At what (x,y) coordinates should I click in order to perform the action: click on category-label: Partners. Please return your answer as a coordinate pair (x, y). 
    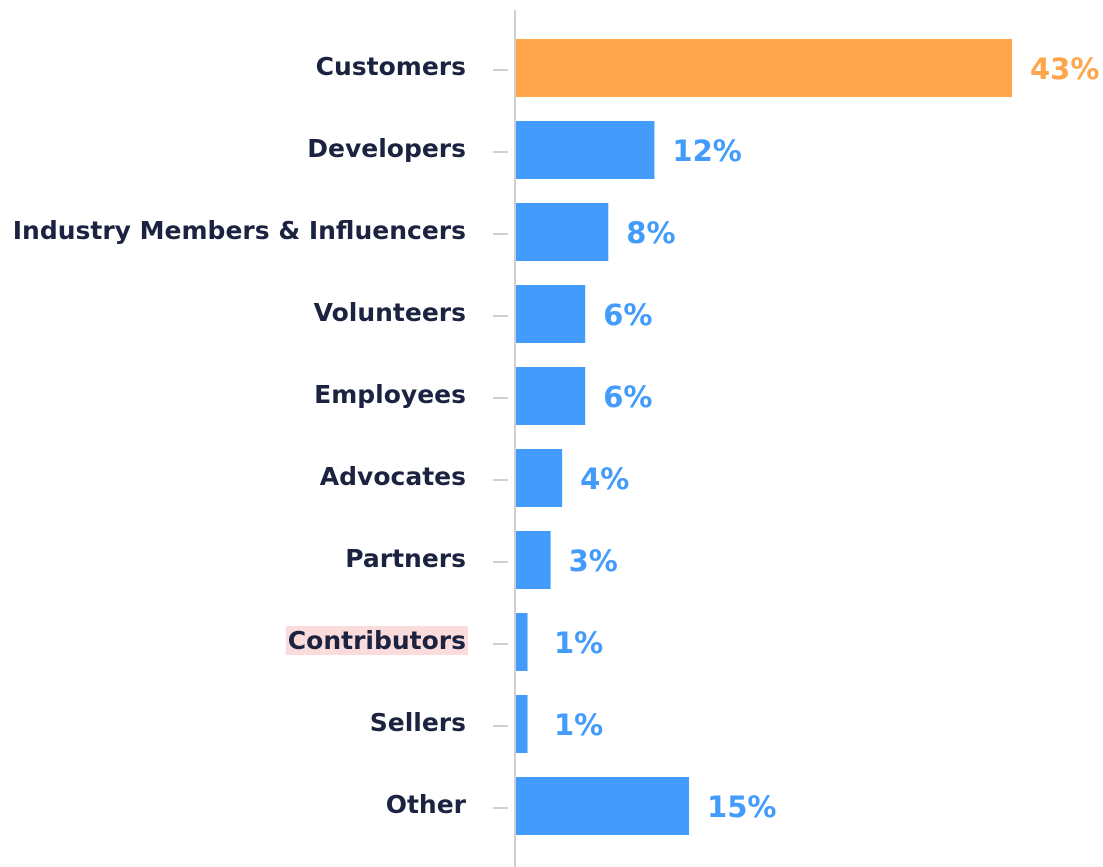
    Looking at the image, I should click on (405, 558).